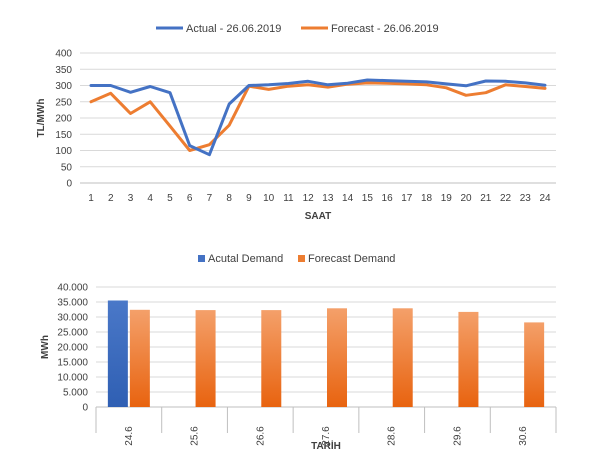 The height and width of the screenshot is (460, 595). What do you see at coordinates (457, 436) in the screenshot?
I see `x-tick-label: 29.6` at bounding box center [457, 436].